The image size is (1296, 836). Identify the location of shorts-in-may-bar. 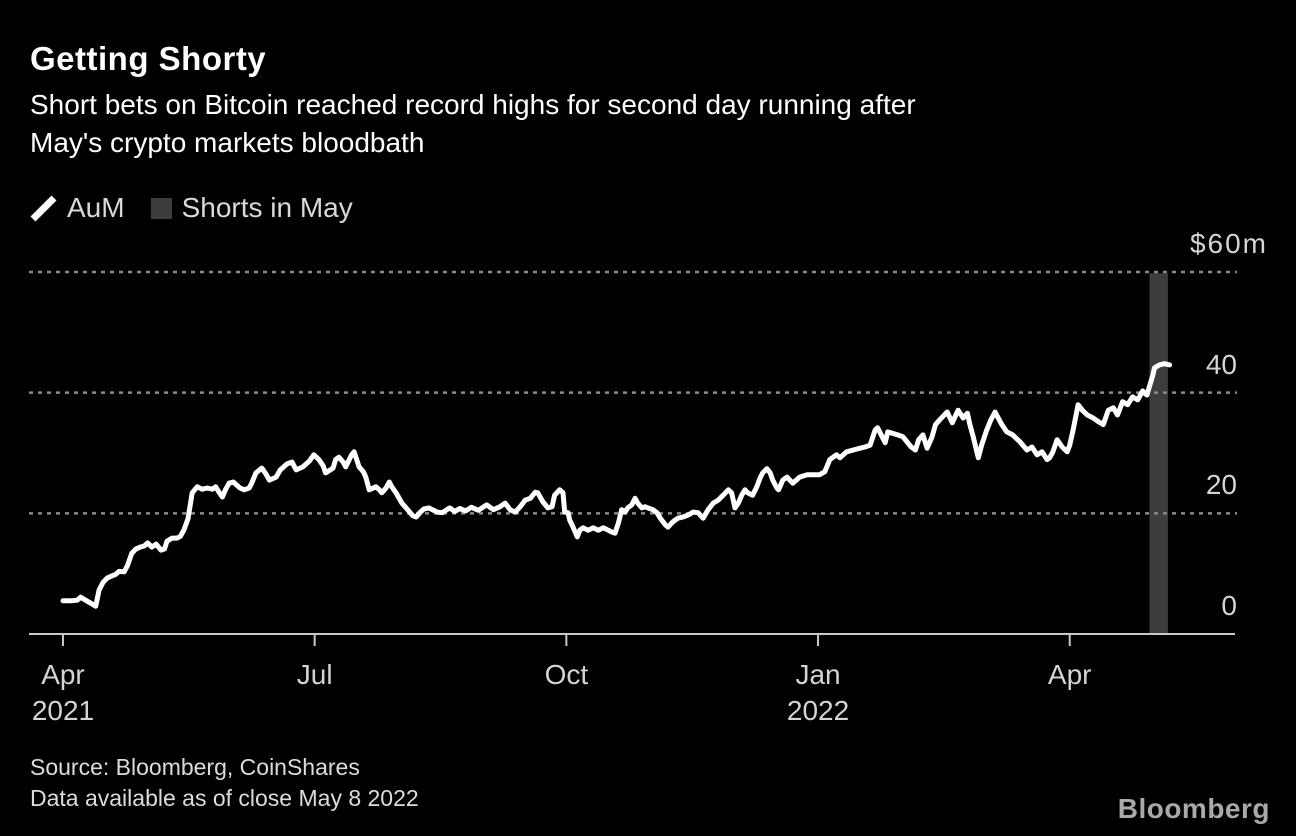
(1158, 453).